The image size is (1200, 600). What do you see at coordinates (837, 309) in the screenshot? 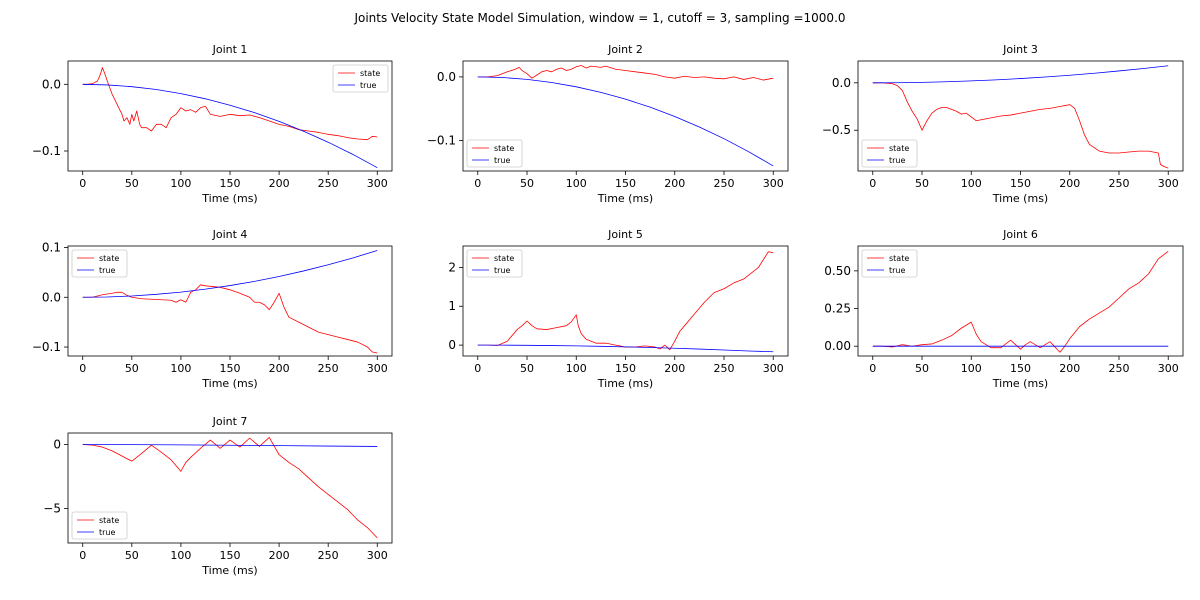
I see `y-tick-label: 0.25` at bounding box center [837, 309].